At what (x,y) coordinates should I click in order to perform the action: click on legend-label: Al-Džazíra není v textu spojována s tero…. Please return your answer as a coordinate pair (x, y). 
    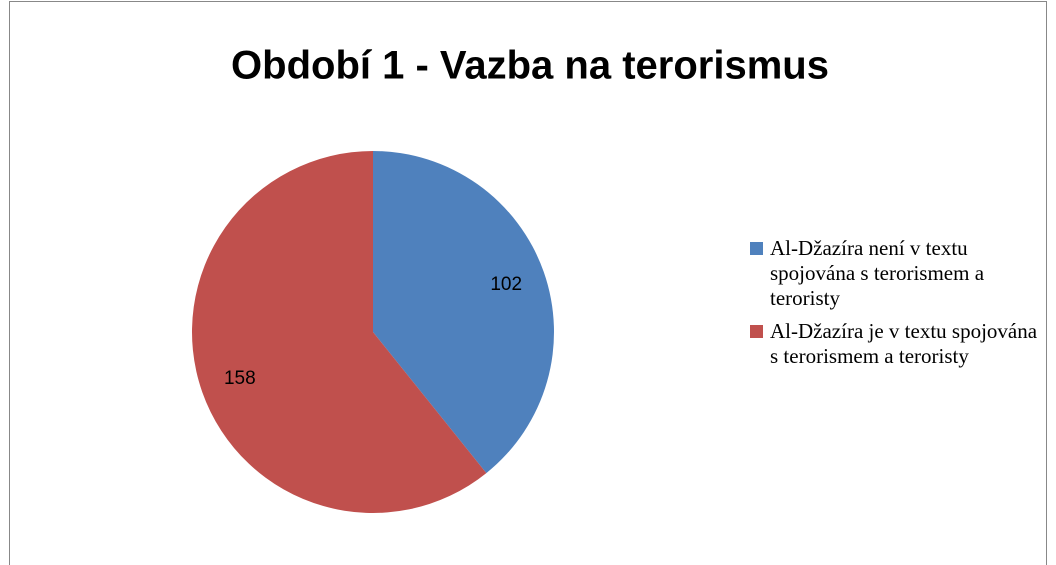
    Looking at the image, I should click on (877, 273).